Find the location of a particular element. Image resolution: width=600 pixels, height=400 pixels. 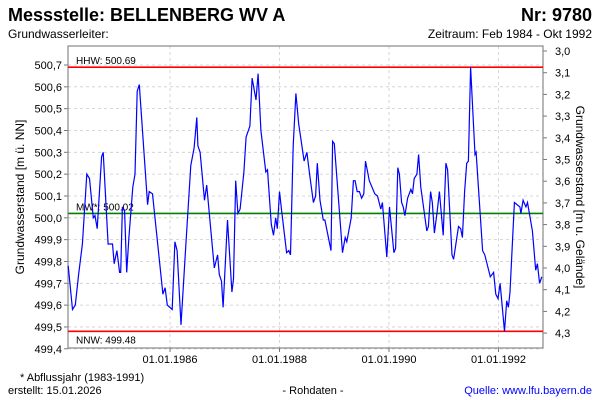

y-right-tick-label: 4,2 is located at coordinates (562, 312).